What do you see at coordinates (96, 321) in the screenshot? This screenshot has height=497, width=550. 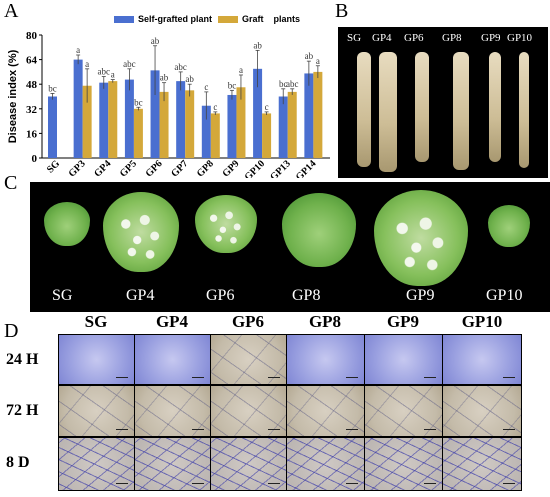 I see `micro-col-sg: SG` at bounding box center [96, 321].